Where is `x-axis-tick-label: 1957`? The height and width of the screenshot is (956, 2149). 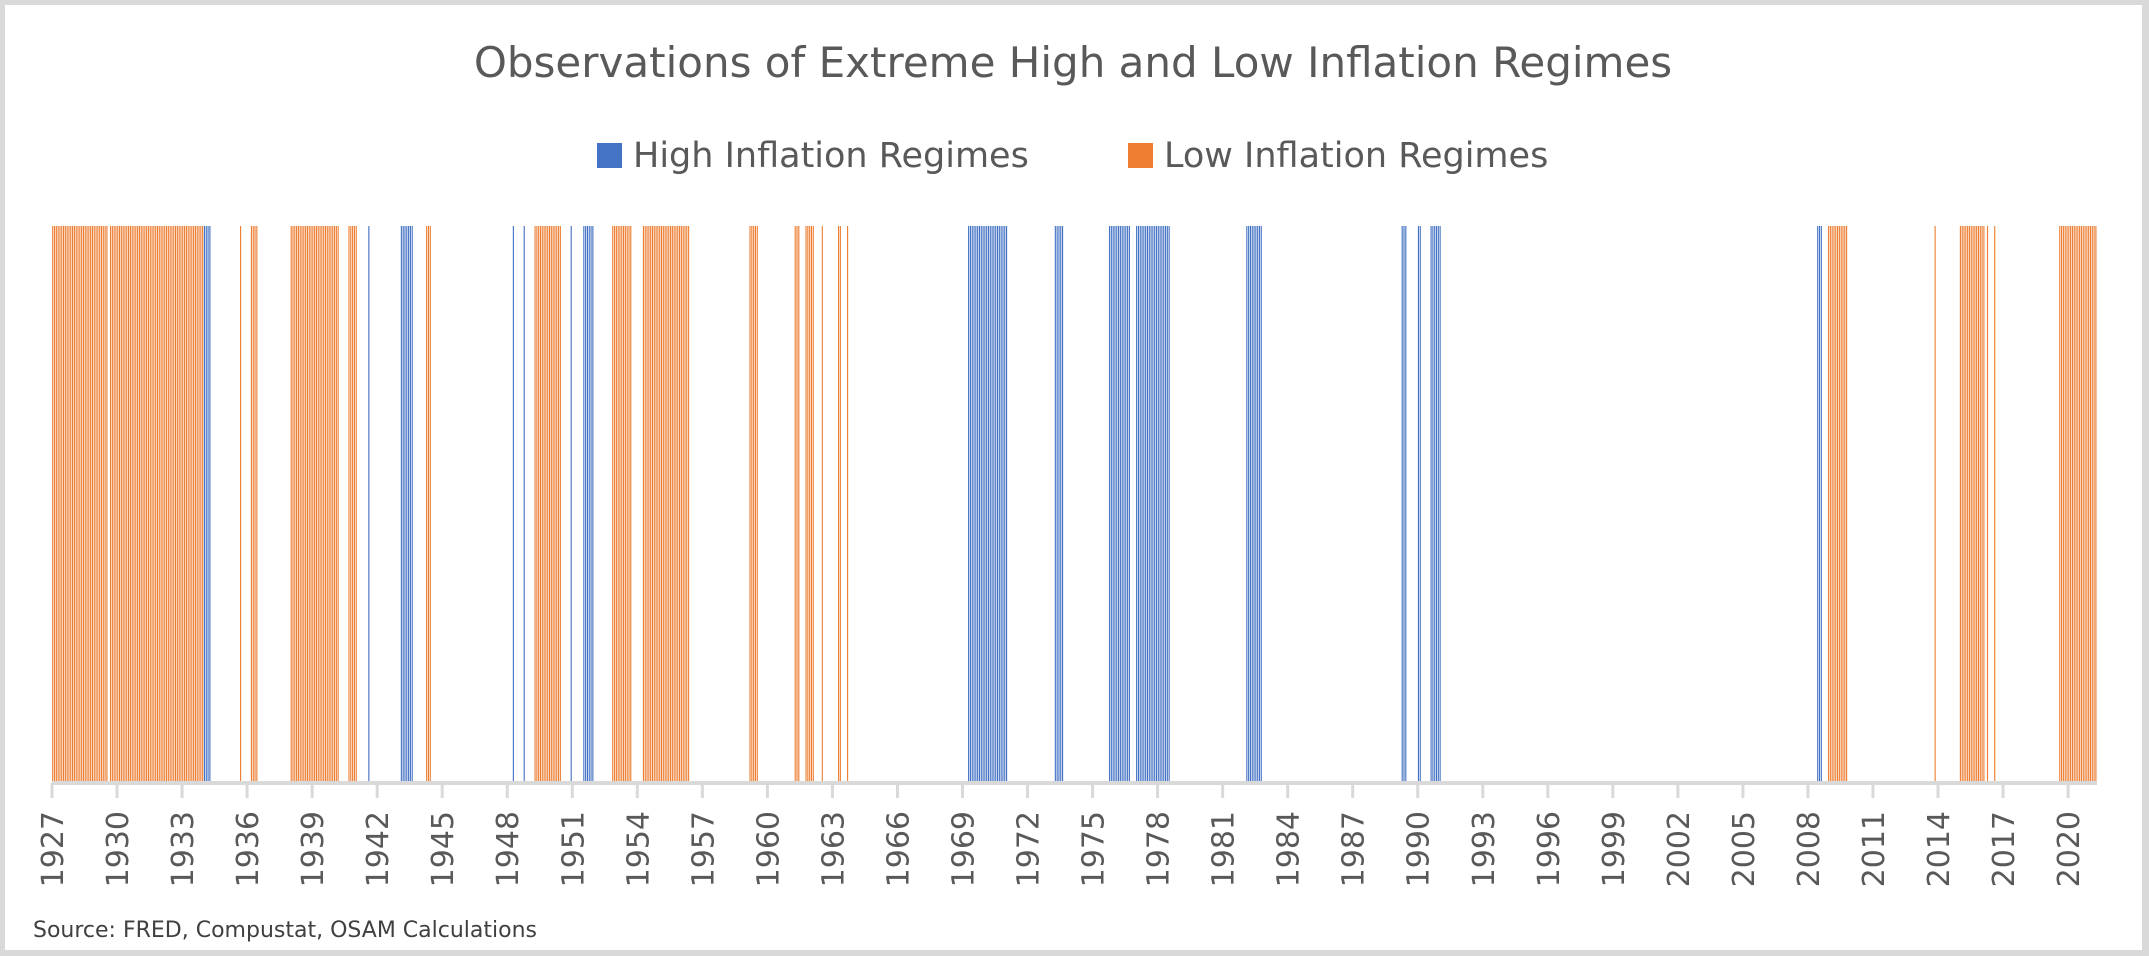 x-axis-tick-label: 1957 is located at coordinates (703, 849).